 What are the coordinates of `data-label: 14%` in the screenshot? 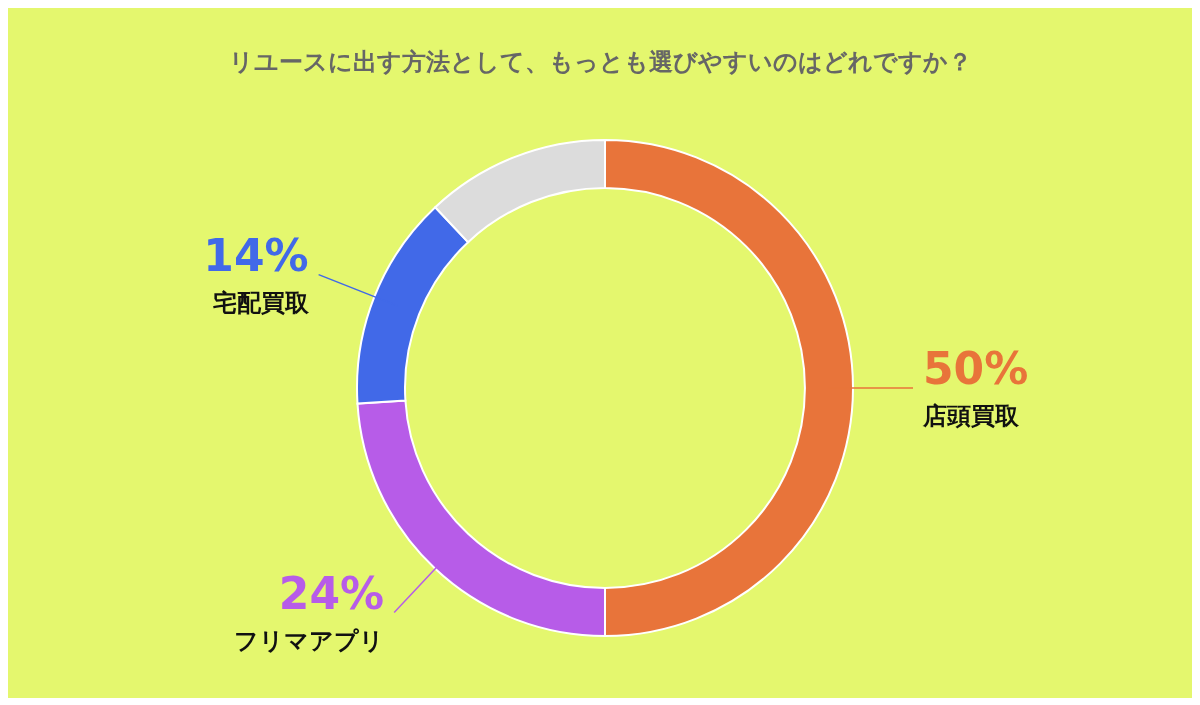 It's located at (256, 255).